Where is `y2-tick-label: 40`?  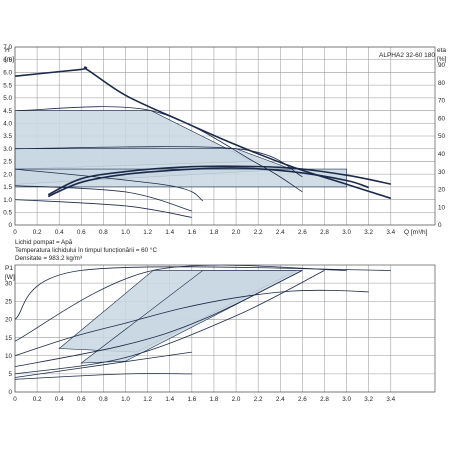
y2-tick-label: 40 is located at coordinates (442, 154).